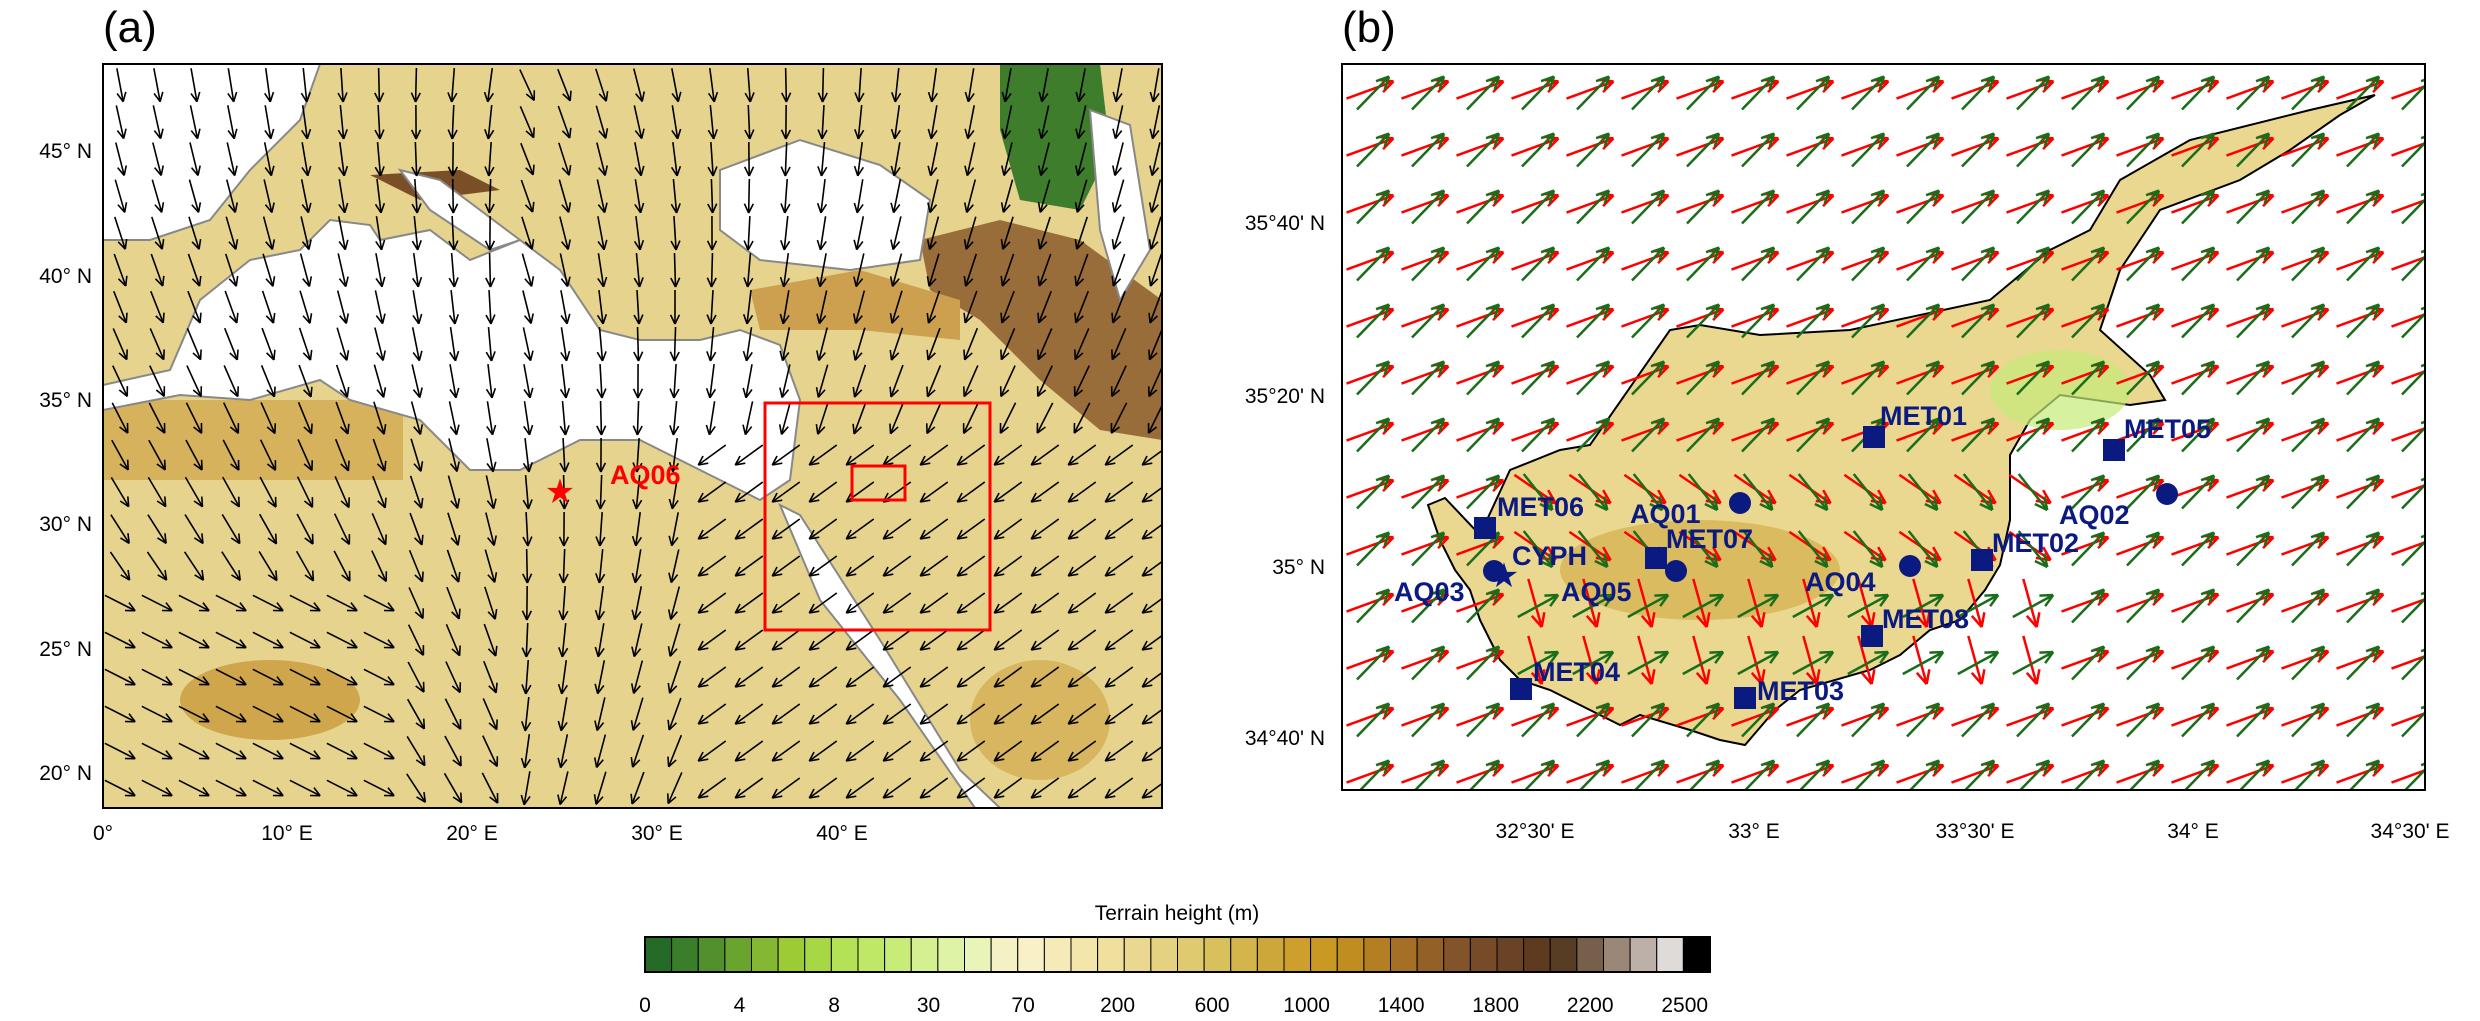 The height and width of the screenshot is (1021, 2480). Describe the element at coordinates (2410, 831) in the screenshot. I see `lon-tick: 34°30' E` at that location.